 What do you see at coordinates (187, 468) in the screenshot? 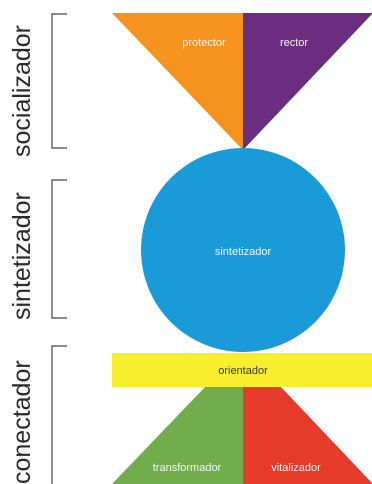
I see `label-transformador: transformador` at bounding box center [187, 468].